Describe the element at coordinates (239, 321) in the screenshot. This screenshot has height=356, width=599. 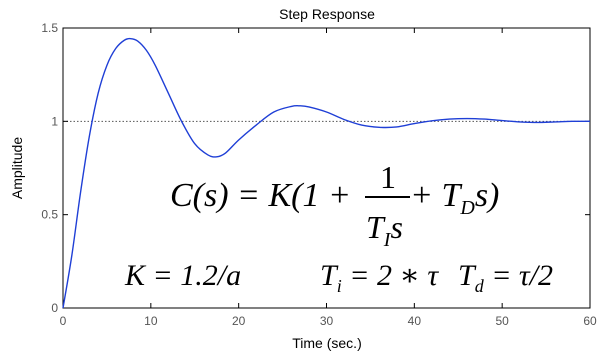
I see `x-tick-label: 20` at that location.